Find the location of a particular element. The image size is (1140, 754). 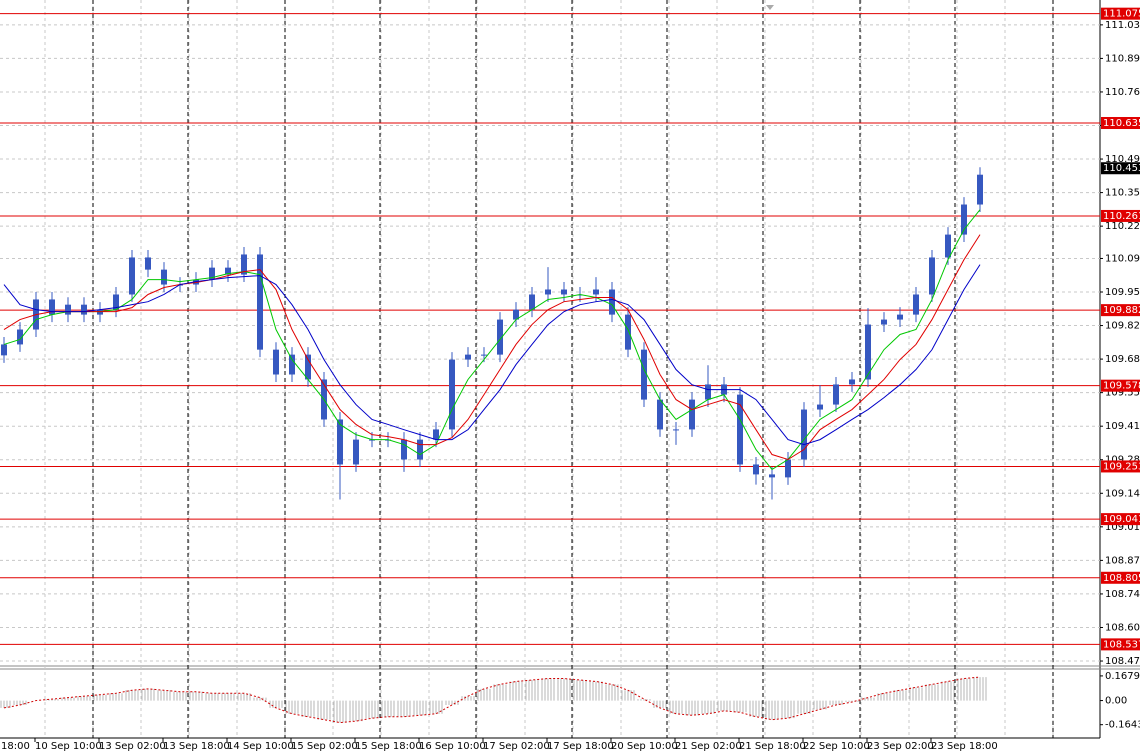

x-tick-label: 14 Sep 10:00 is located at coordinates (260, 746).